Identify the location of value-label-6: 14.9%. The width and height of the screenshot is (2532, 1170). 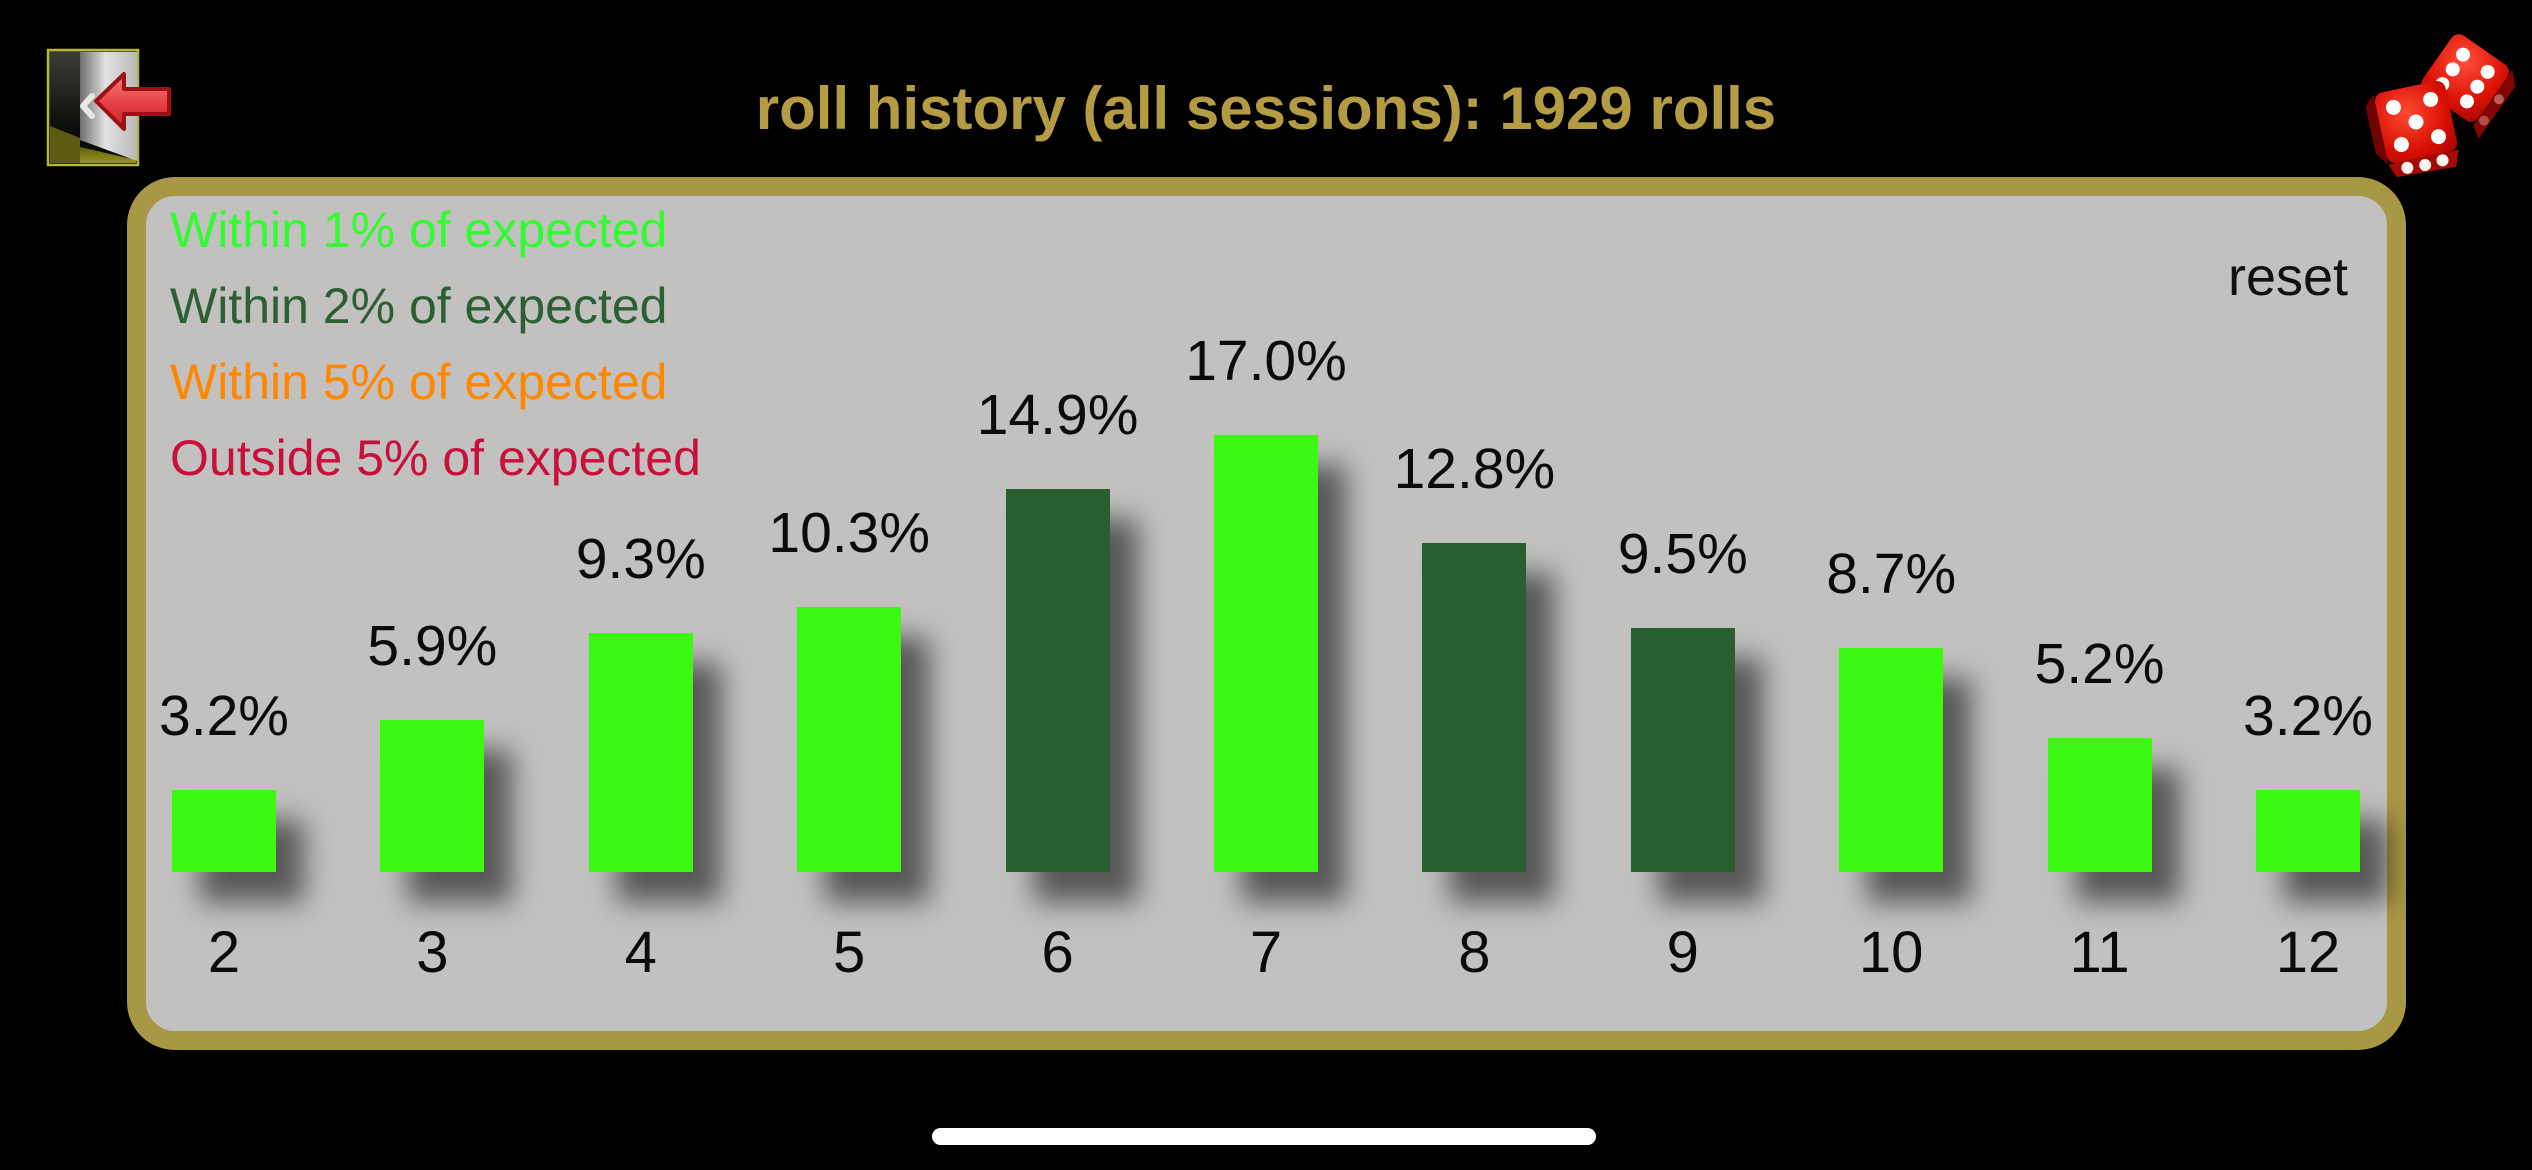
(1057, 415).